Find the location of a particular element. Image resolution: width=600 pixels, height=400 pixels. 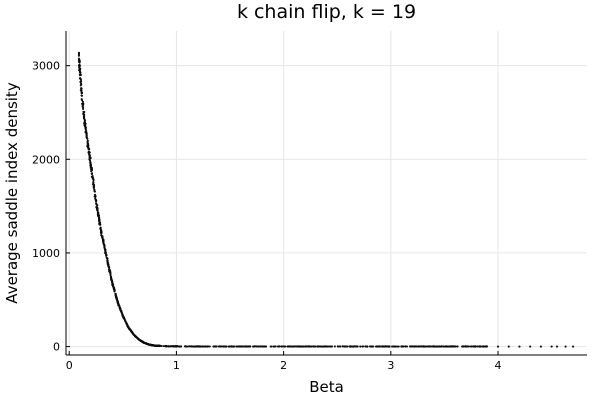

x-tick-label: 2 is located at coordinates (283, 365).